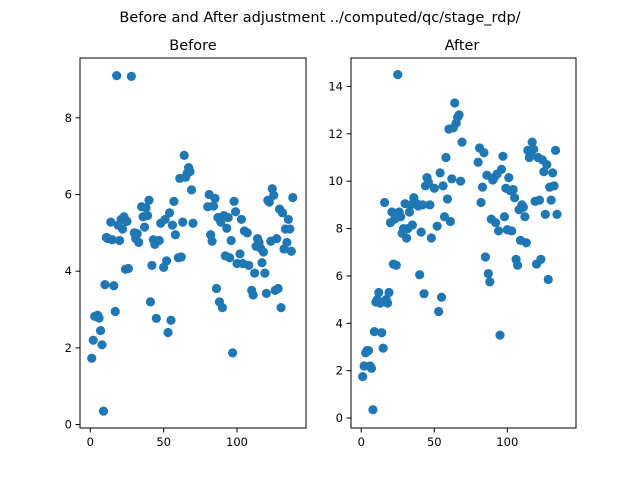 Image resolution: width=640 pixels, height=484 pixels. I want to click on after-y-tick-label: 12, so click(335, 134).